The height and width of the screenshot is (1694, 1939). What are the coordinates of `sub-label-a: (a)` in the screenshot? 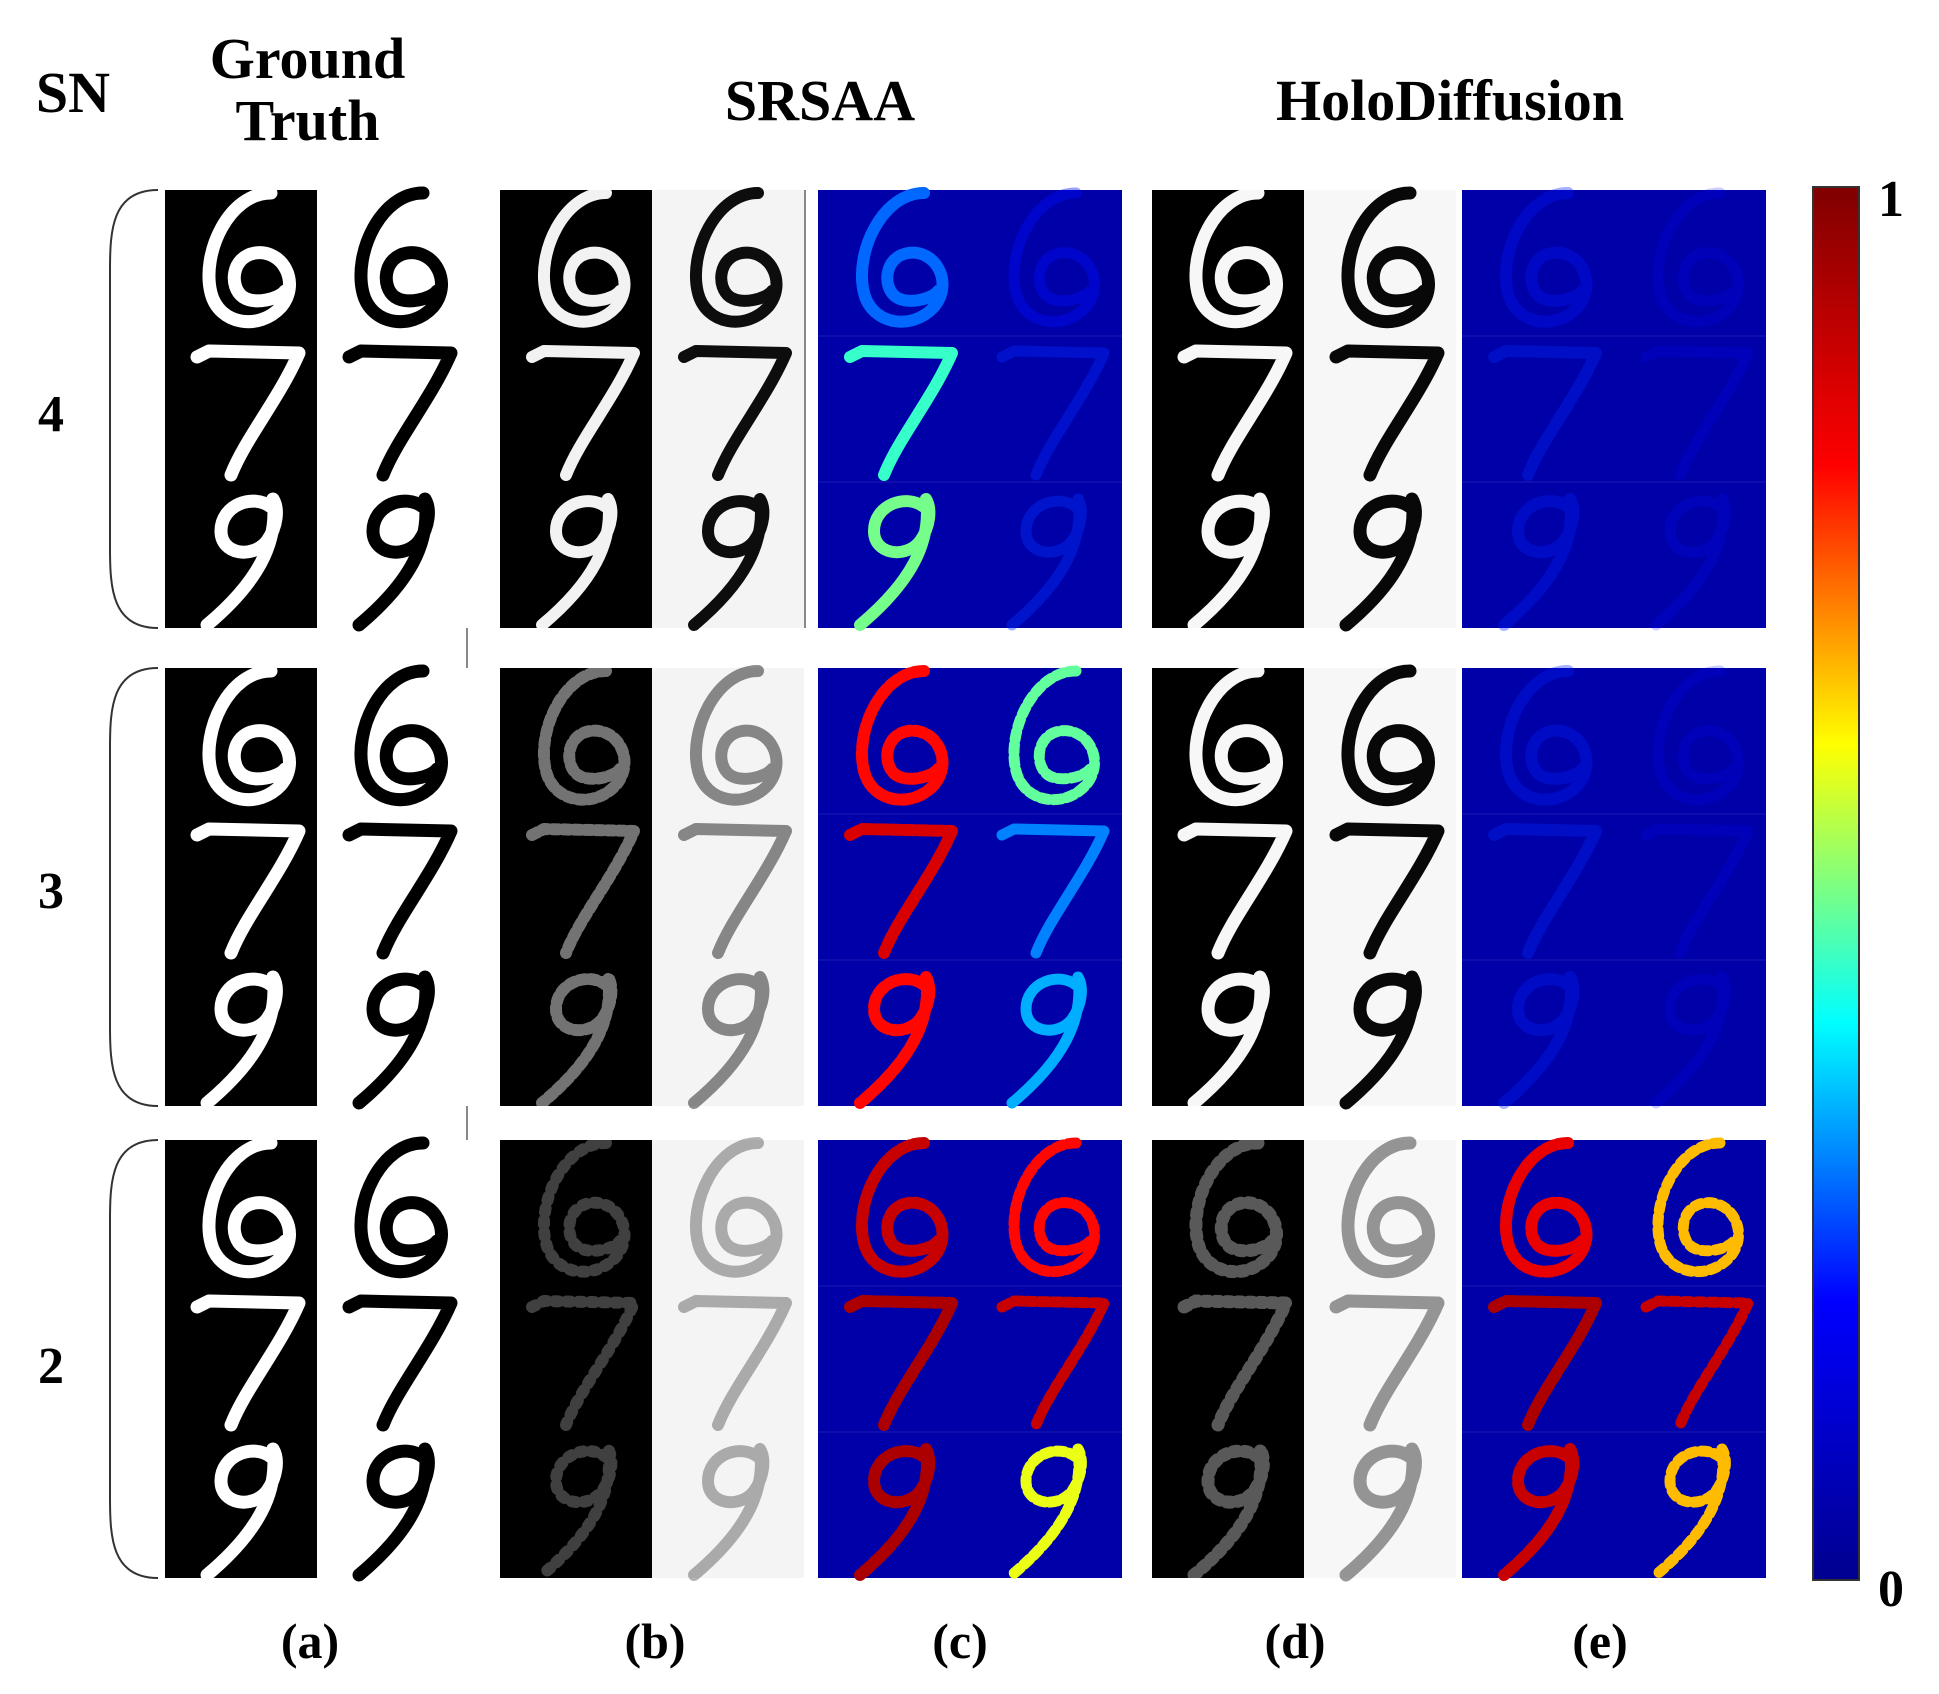 It's located at (310, 1641).